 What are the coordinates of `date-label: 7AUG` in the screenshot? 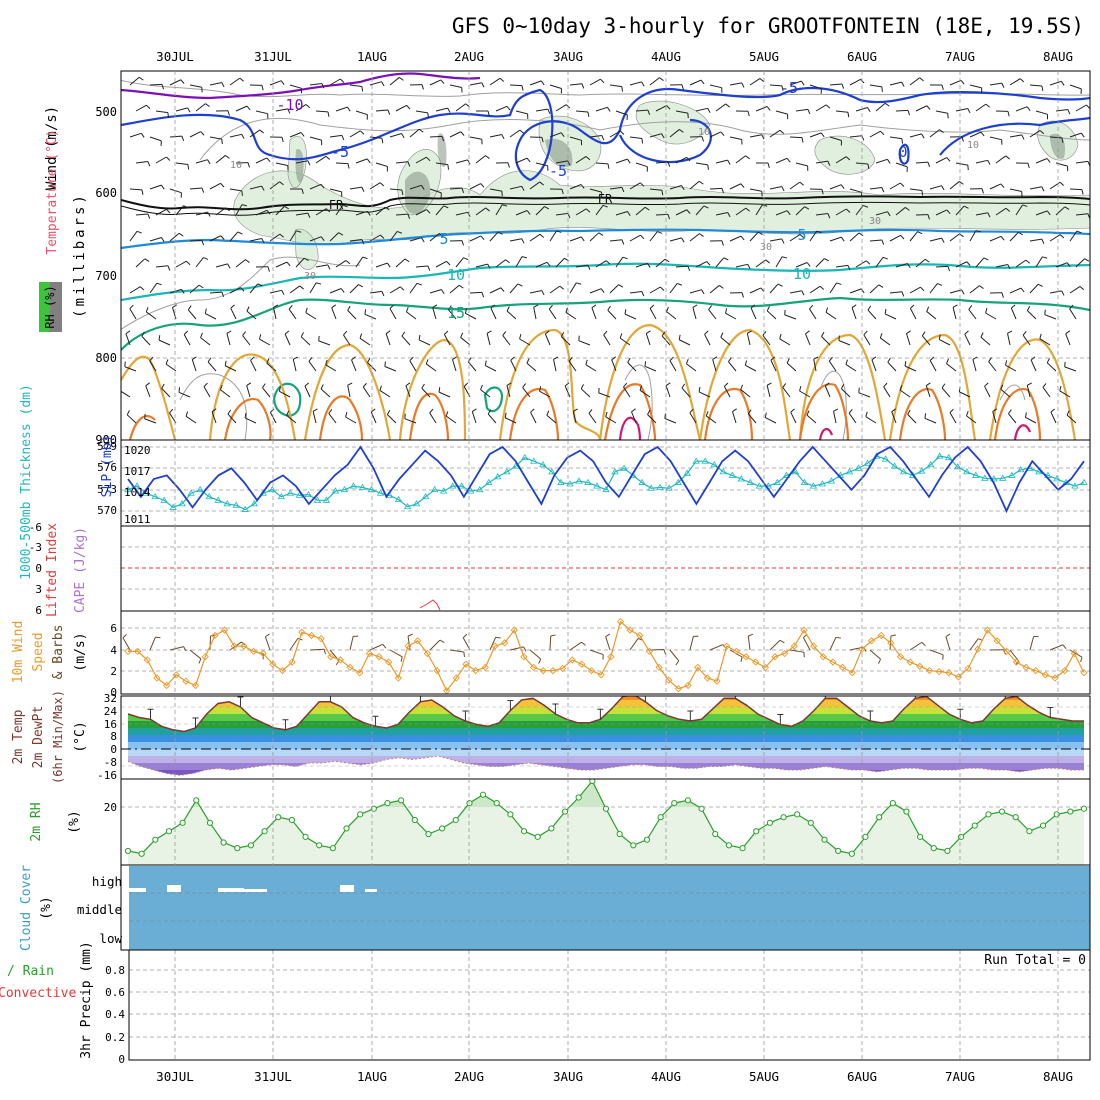 It's located at (960, 56).